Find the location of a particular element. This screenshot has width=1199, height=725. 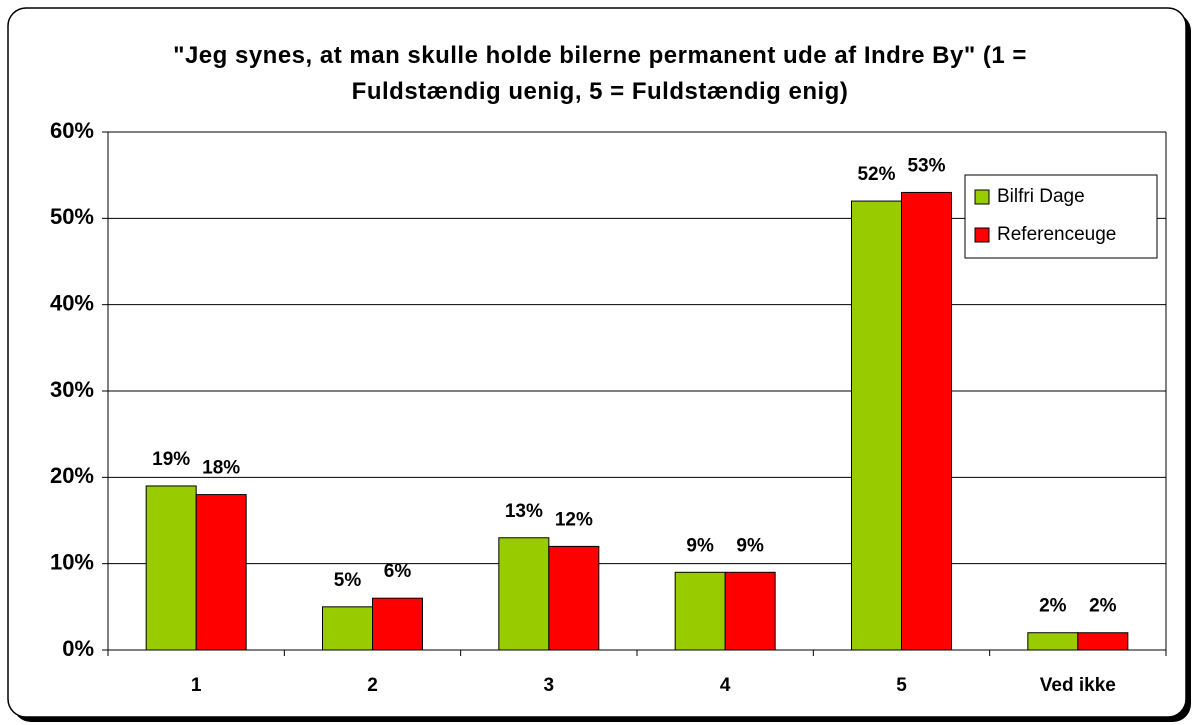

y-tick-label: 50% is located at coordinates (72, 216).